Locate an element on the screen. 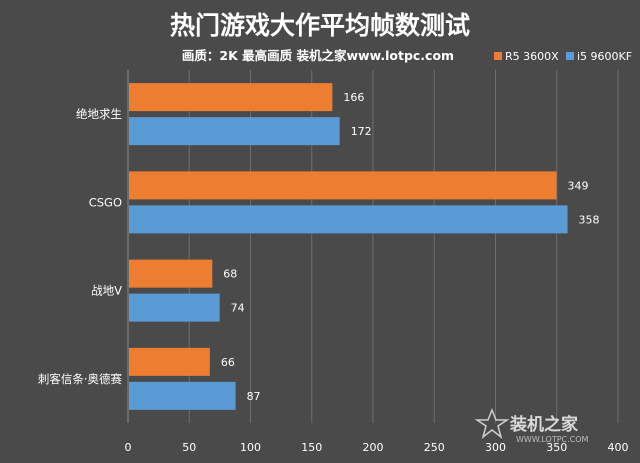  watermark-text: 装机之家 is located at coordinates (543, 424).